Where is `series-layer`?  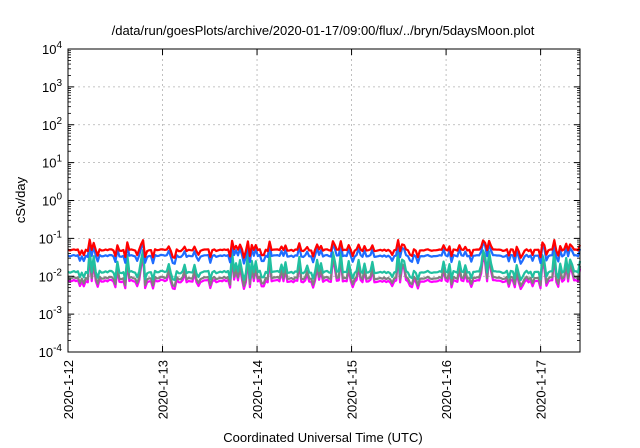 series-layer is located at coordinates (324, 264).